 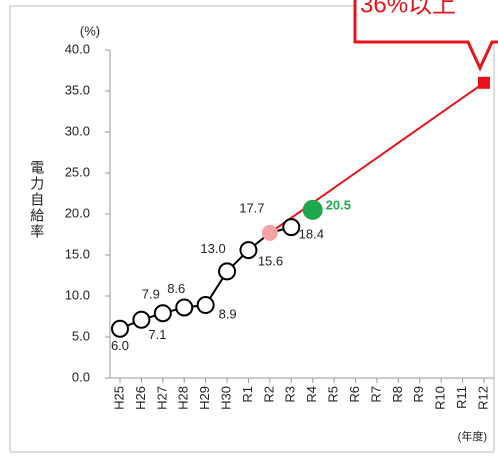 What do you see at coordinates (77, 89) in the screenshot?
I see `y-tick-label: 35.0` at bounding box center [77, 89].